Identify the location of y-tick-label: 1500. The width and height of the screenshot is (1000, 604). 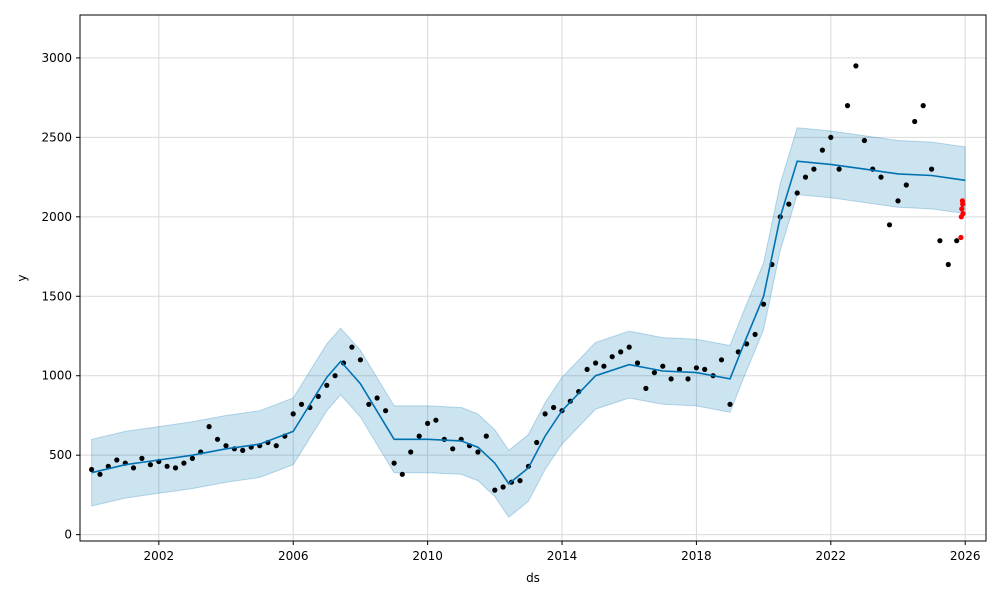
(56, 296).